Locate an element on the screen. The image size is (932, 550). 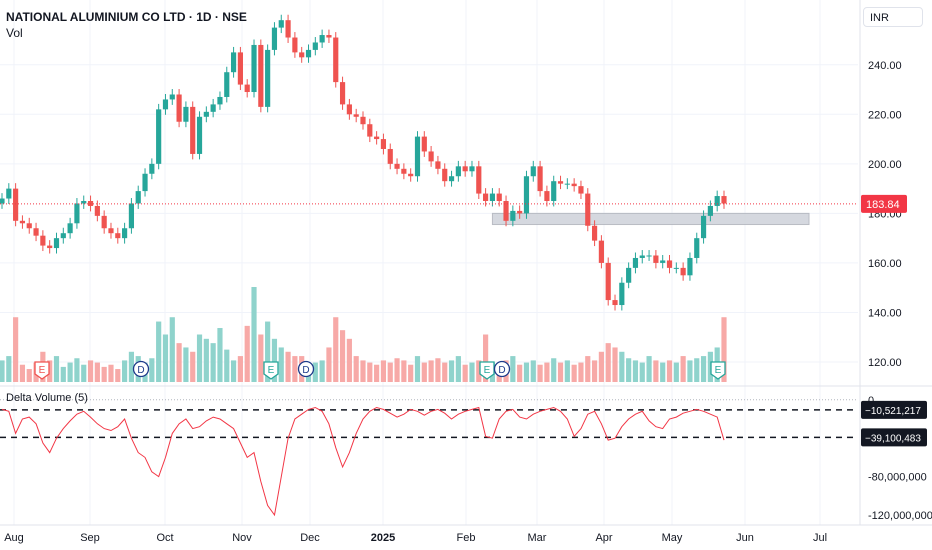
symbol-title: NATIONAL ALUMINIUM CO LTD · 1D · NSE is located at coordinates (126, 17).